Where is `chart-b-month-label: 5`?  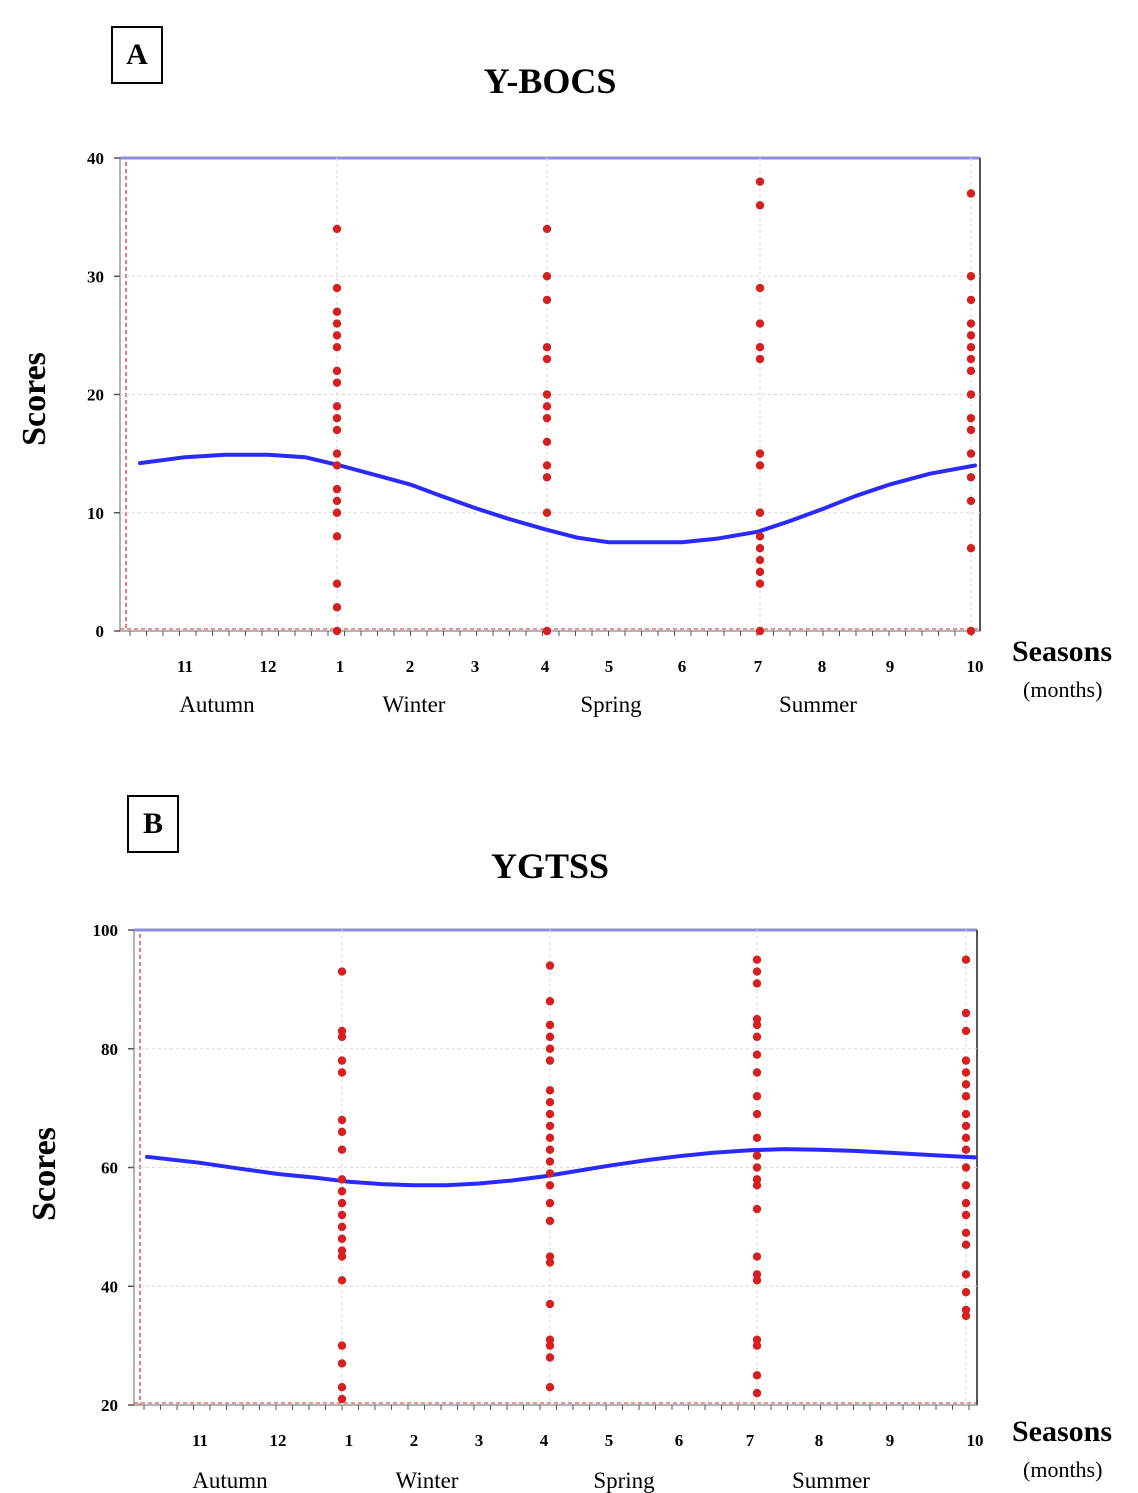 chart-b-month-label: 5 is located at coordinates (609, 1440).